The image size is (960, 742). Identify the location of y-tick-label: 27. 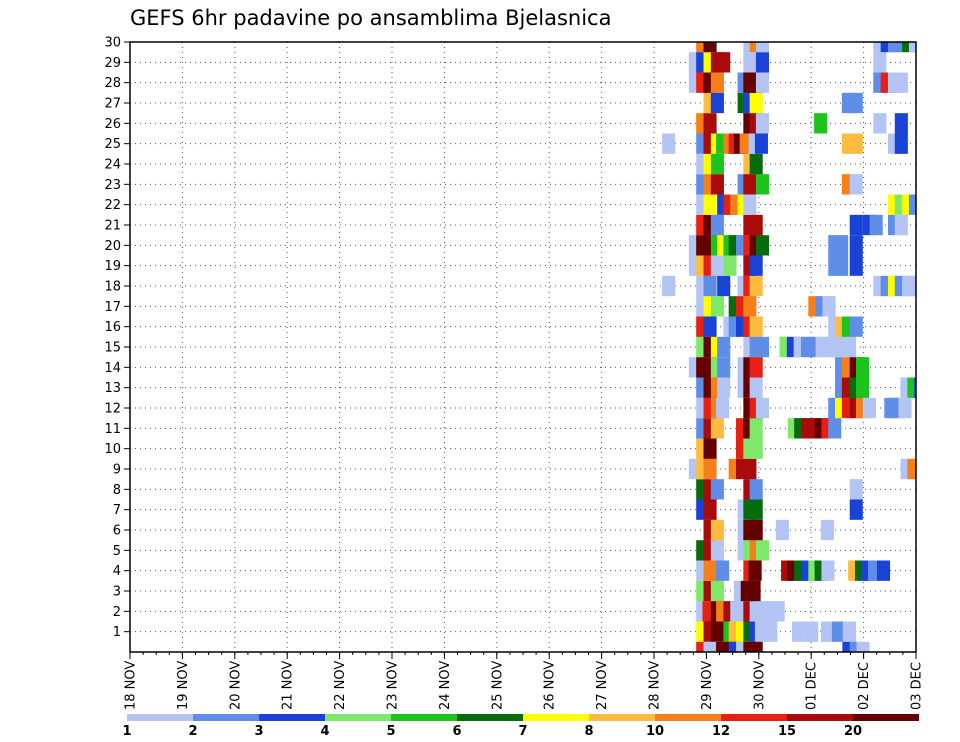
(112, 104).